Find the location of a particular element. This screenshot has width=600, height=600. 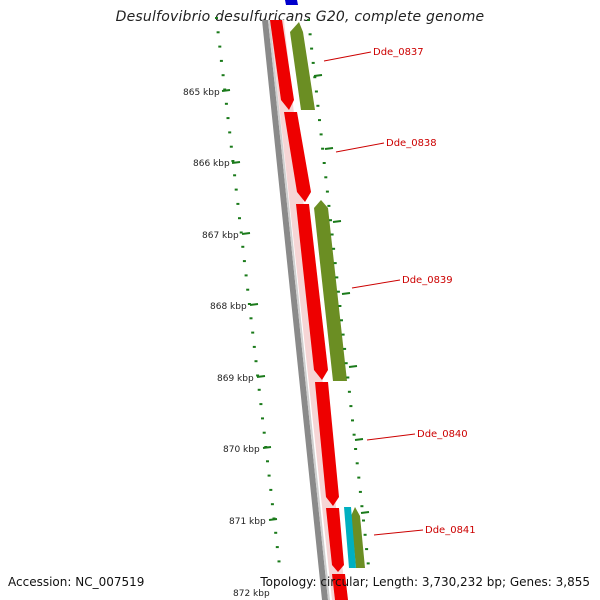

backbone-highlight is located at coordinates (299, 310).